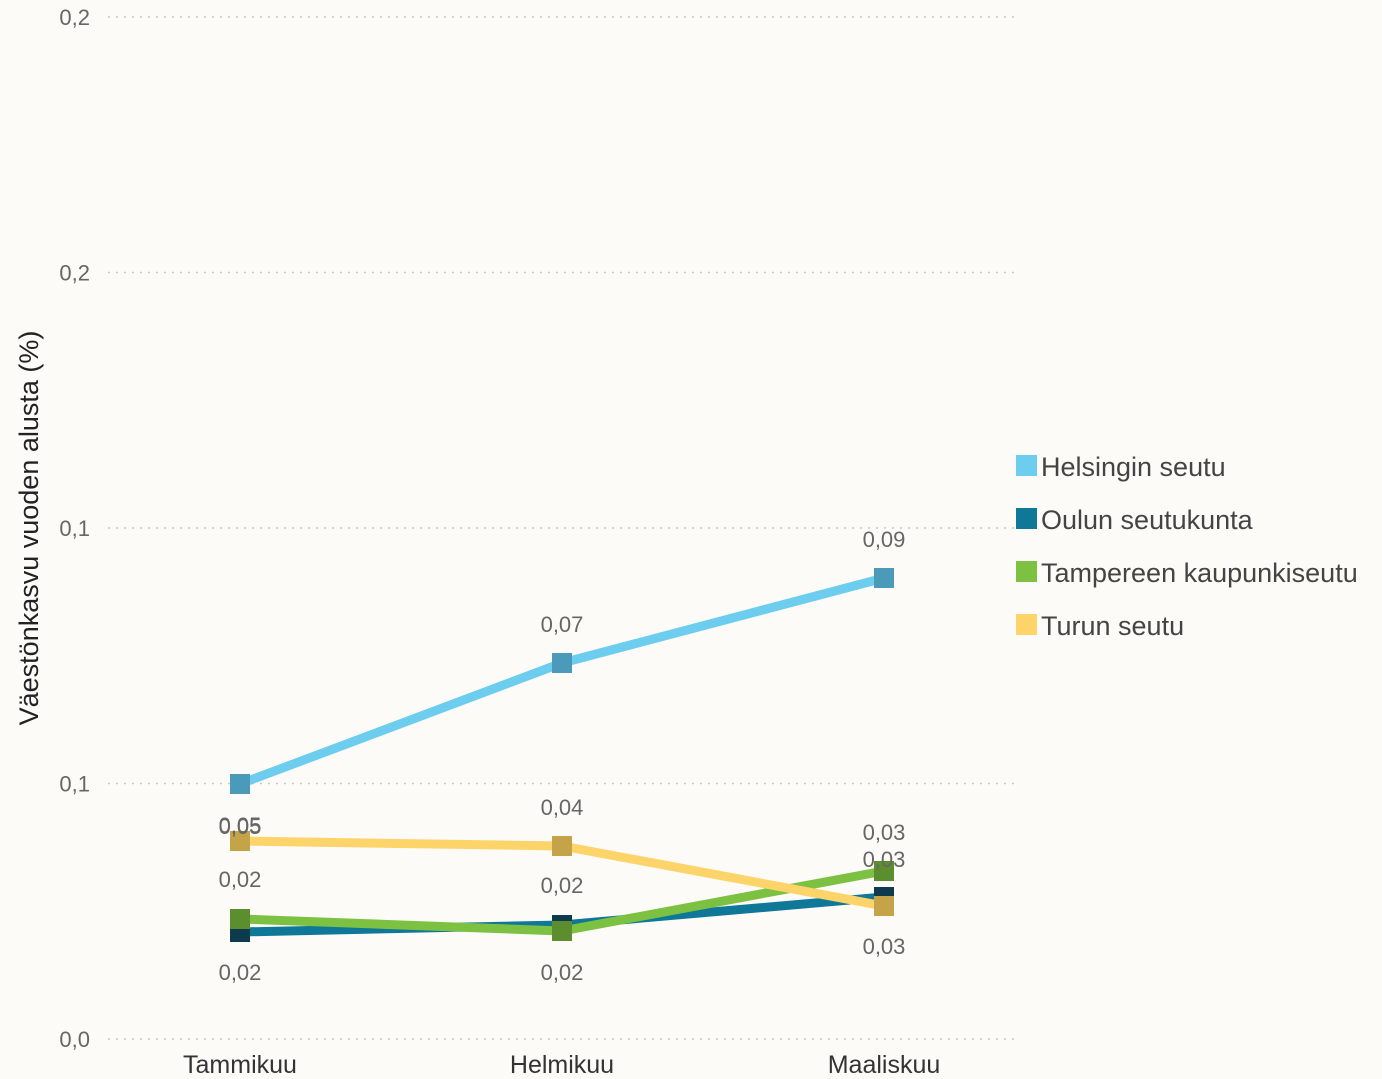 This screenshot has height=1079, width=1382. What do you see at coordinates (1112, 626) in the screenshot?
I see `legend-item: Turun seutu` at bounding box center [1112, 626].